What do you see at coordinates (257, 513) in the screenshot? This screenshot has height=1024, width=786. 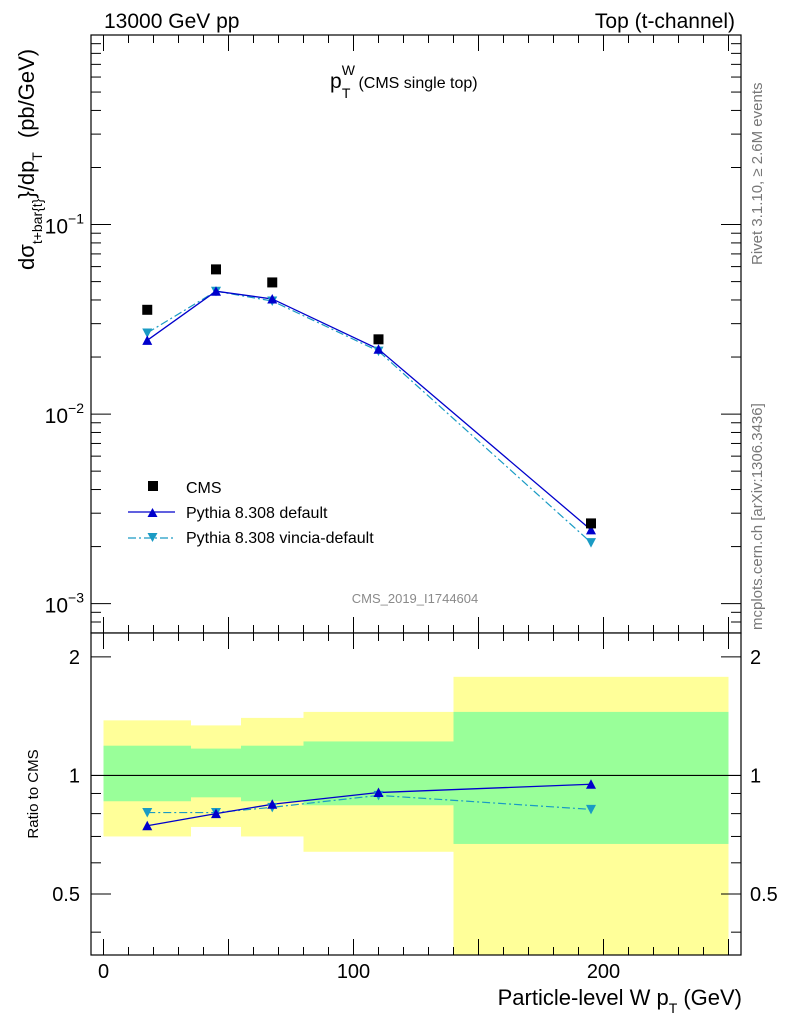 I see `legend-label-default: Pythia 8.308 default` at bounding box center [257, 513].